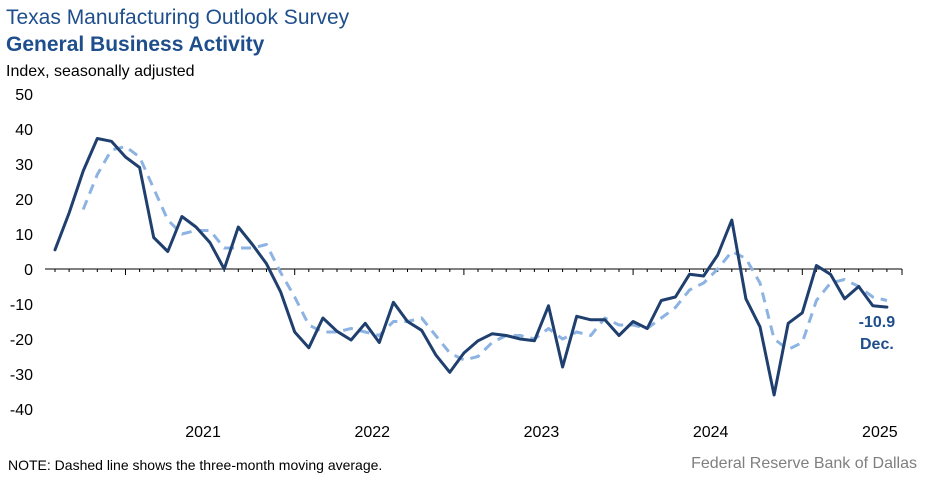 The image size is (925, 481). What do you see at coordinates (100, 71) in the screenshot?
I see `y-axis-label: Index, seasonally adjusted` at bounding box center [100, 71].